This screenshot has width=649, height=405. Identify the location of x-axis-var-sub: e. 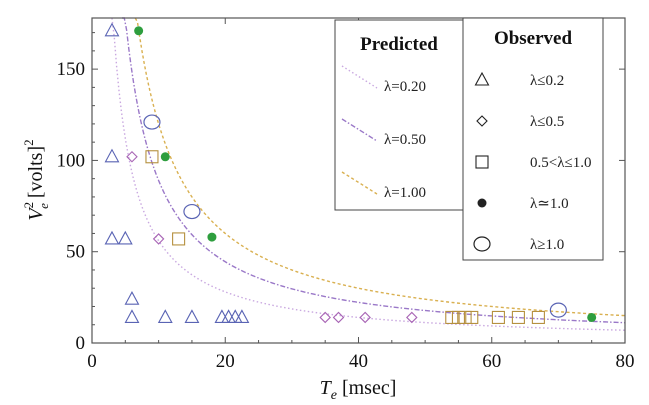
(334, 395).